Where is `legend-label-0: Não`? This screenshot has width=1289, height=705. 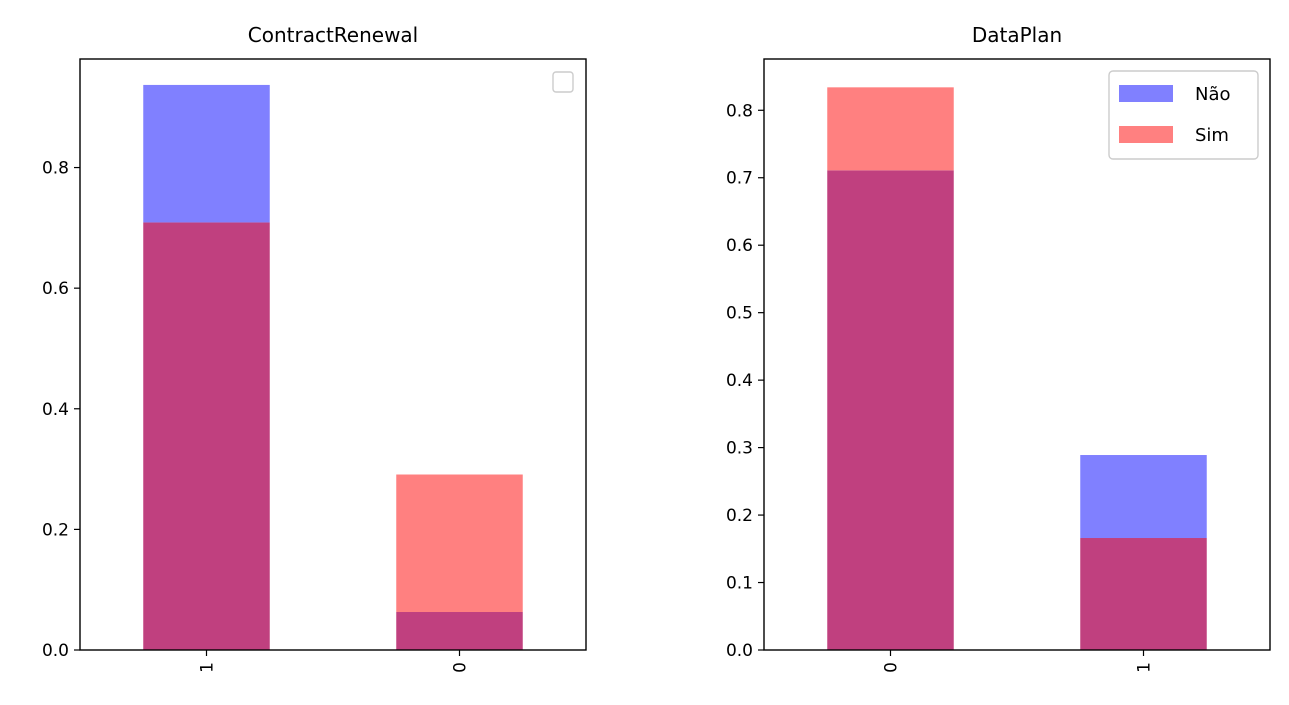
legend-label-0: Não is located at coordinates (1213, 94).